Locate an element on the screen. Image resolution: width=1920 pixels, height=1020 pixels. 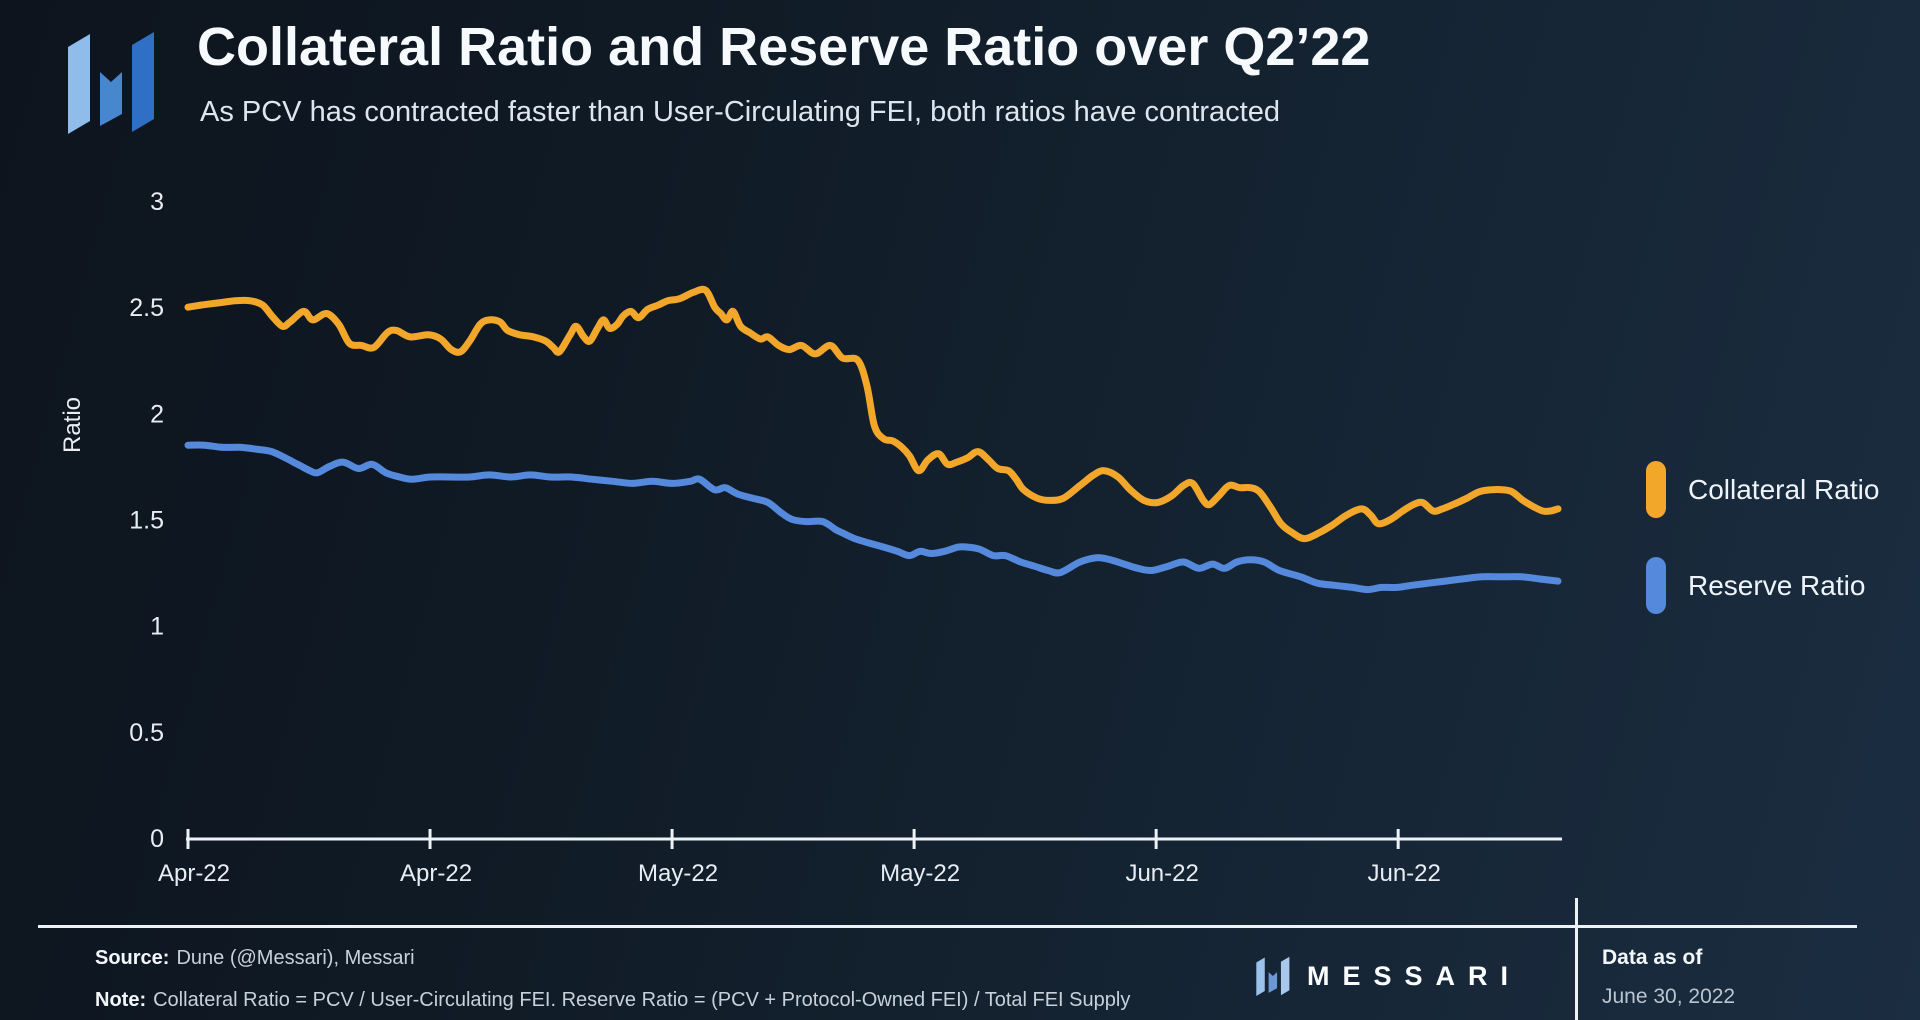
source-text: Dune (@Messari), Messari is located at coordinates (295, 958).